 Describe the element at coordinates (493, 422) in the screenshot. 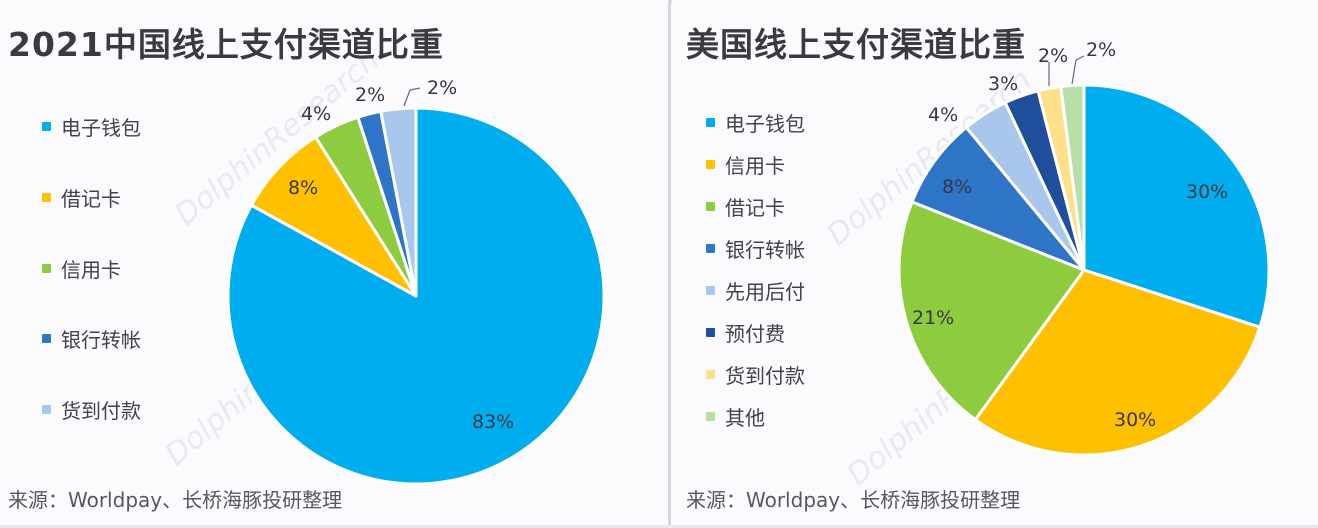

I see `slice-label: 83%` at that location.